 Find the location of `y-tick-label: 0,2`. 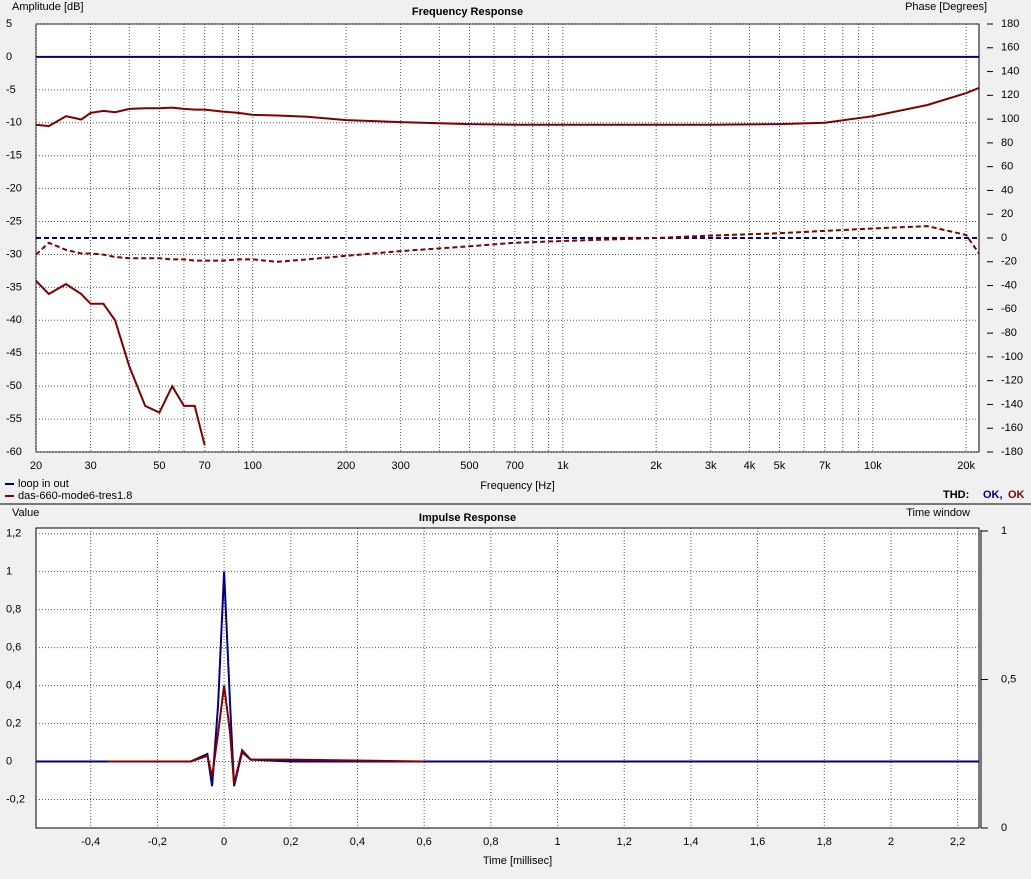

y-tick-label: 0,2 is located at coordinates (13, 723).